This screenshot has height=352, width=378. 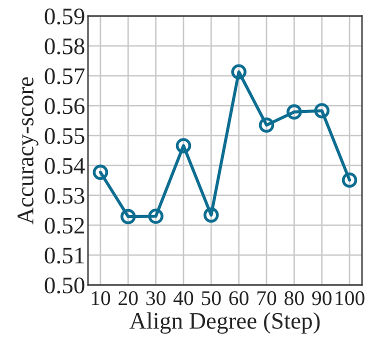 I want to click on y-tick-label: 0.58, so click(x=64, y=46).